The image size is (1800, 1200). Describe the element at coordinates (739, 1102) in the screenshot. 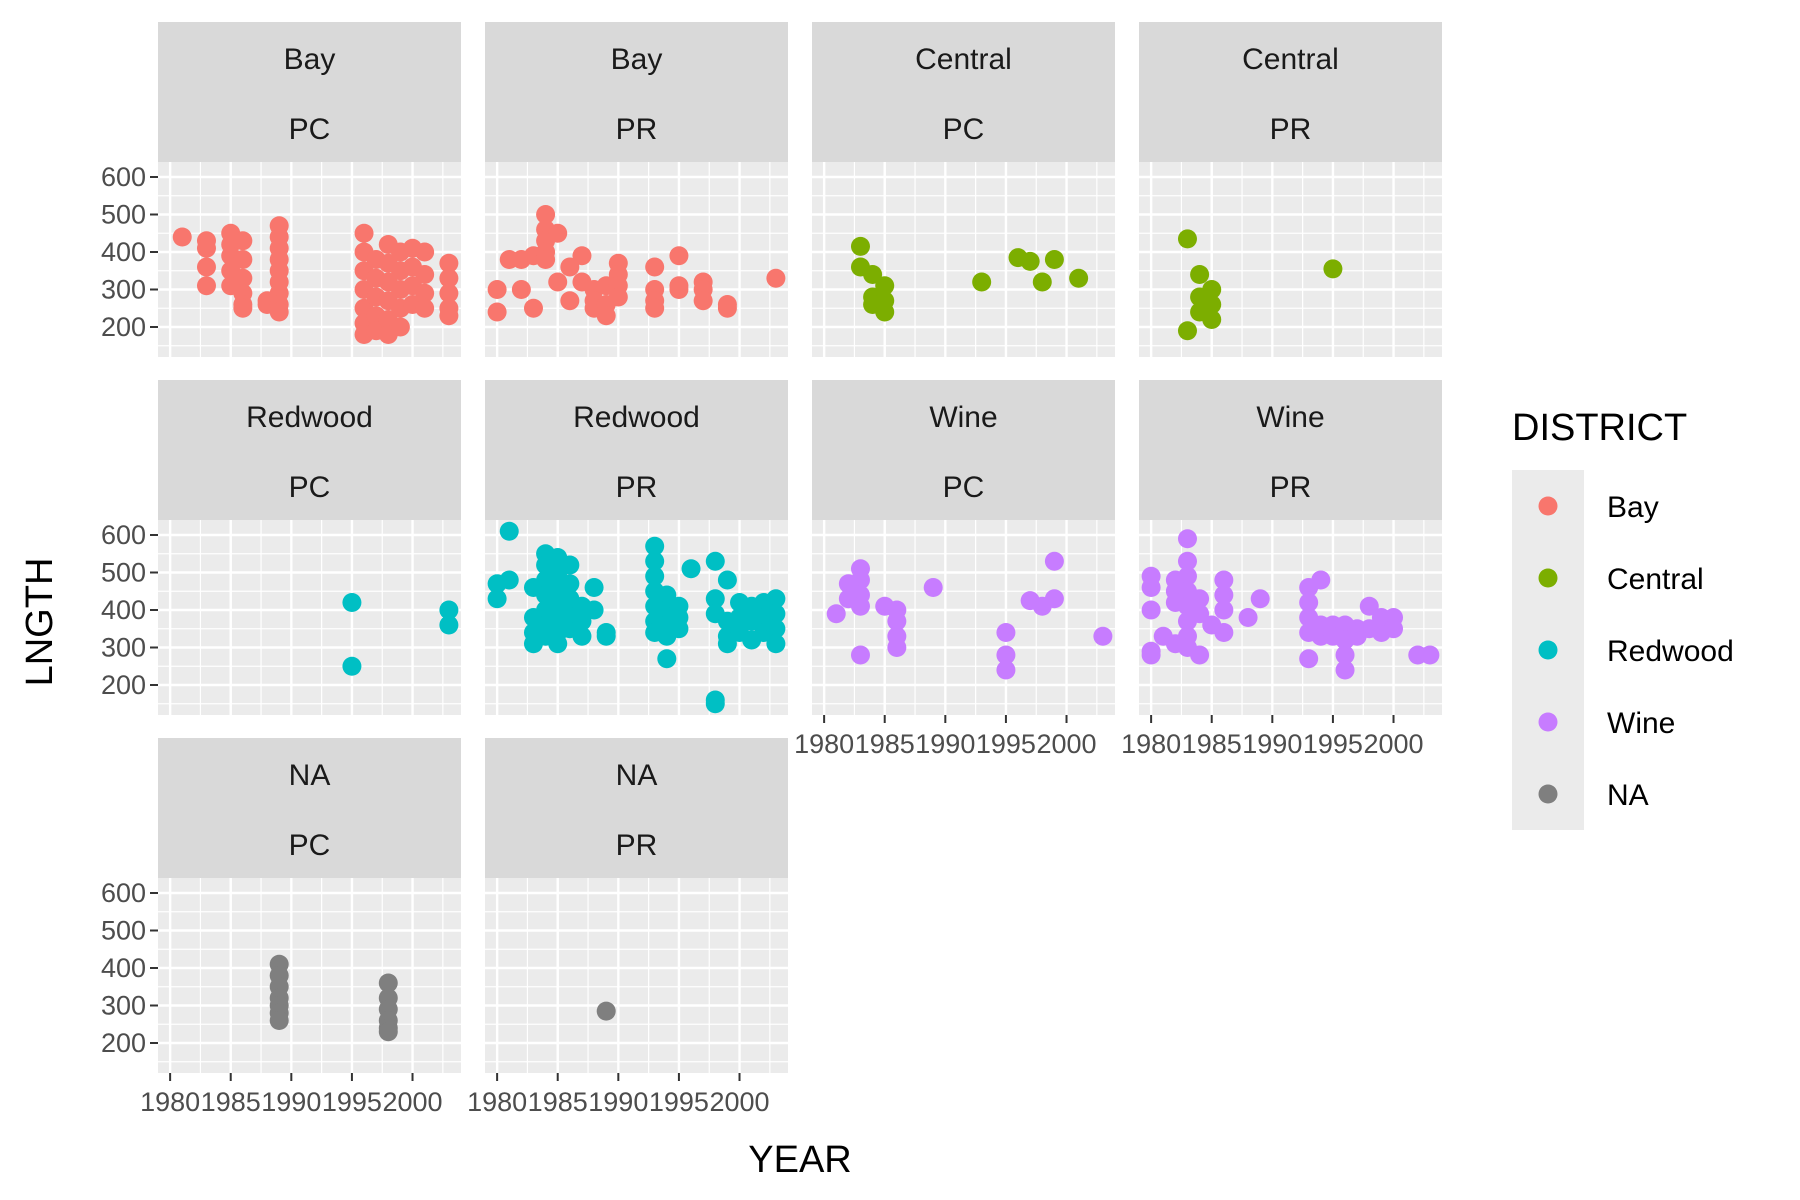

I see `x-tick-label: 2000` at that location.